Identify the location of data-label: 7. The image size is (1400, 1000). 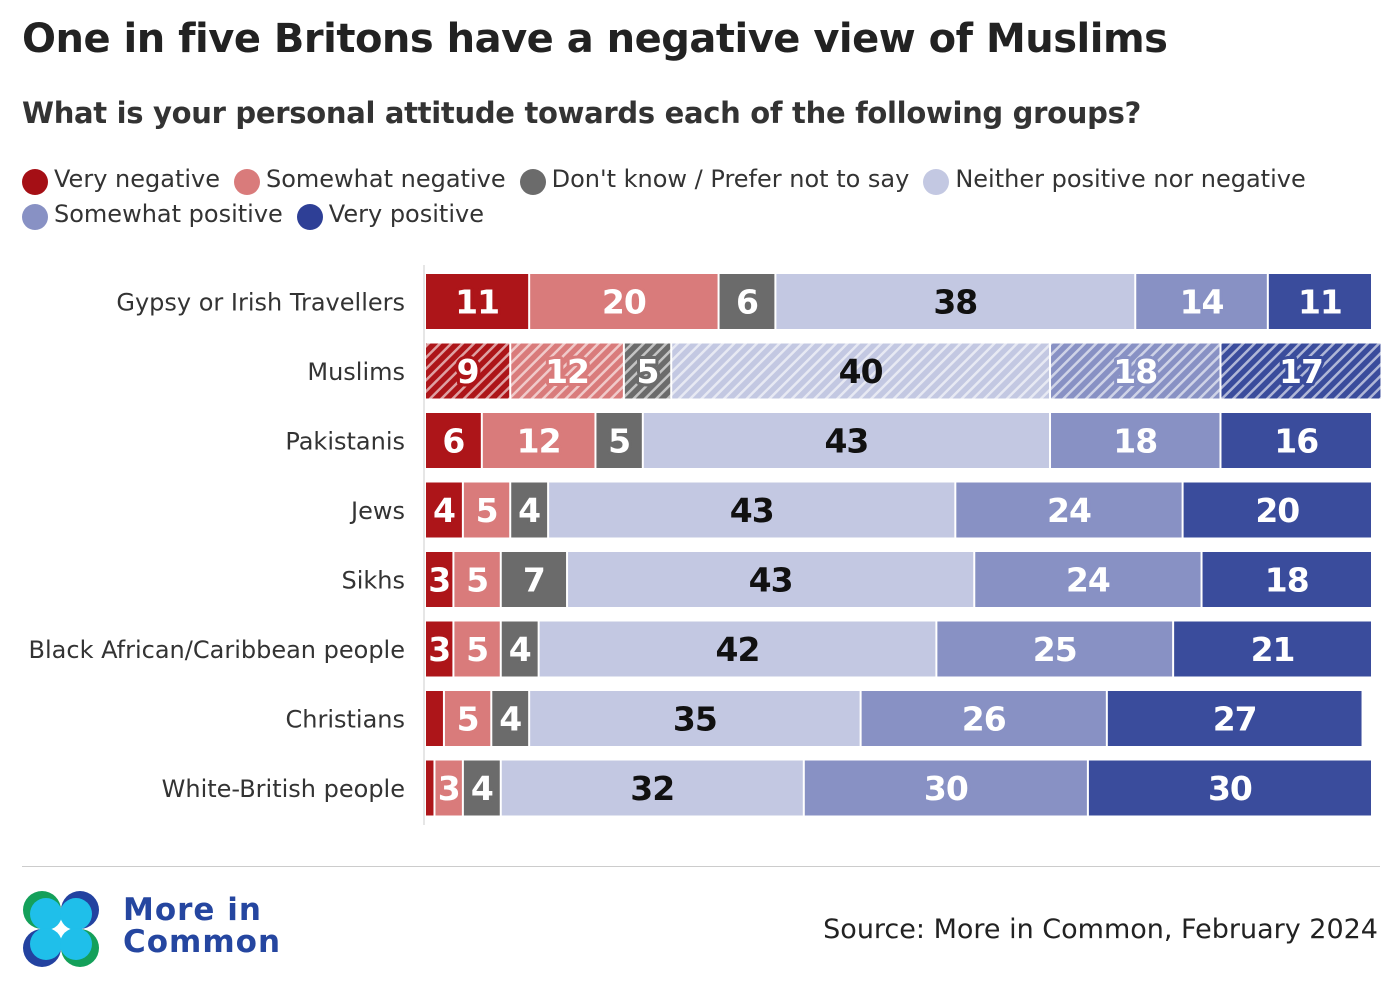
(534, 580).